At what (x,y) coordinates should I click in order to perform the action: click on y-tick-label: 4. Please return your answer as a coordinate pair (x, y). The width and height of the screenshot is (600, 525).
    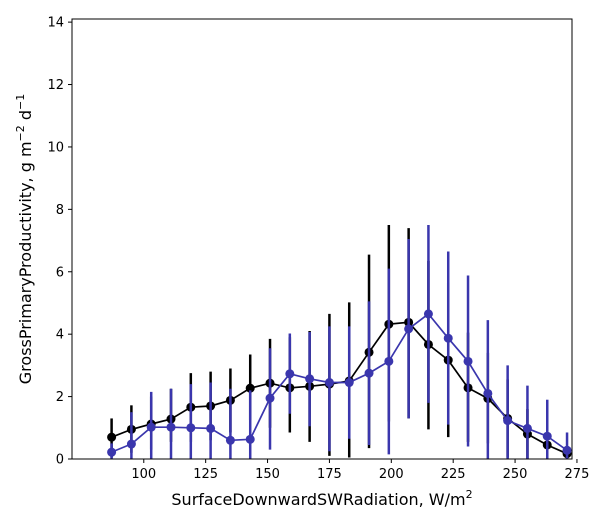
    Looking at the image, I should click on (60, 335).